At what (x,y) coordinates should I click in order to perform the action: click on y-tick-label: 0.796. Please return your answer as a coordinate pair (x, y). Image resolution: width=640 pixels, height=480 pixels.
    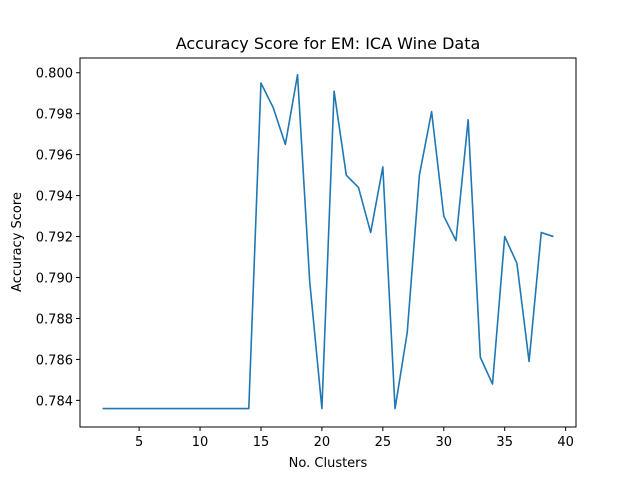
    Looking at the image, I should click on (54, 156).